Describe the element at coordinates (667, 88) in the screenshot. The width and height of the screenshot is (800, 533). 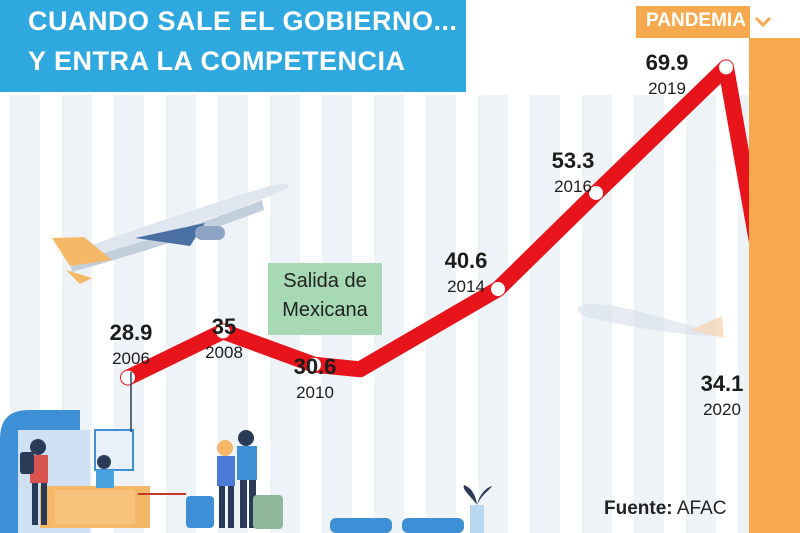
I see `data-label-year: 2019` at that location.